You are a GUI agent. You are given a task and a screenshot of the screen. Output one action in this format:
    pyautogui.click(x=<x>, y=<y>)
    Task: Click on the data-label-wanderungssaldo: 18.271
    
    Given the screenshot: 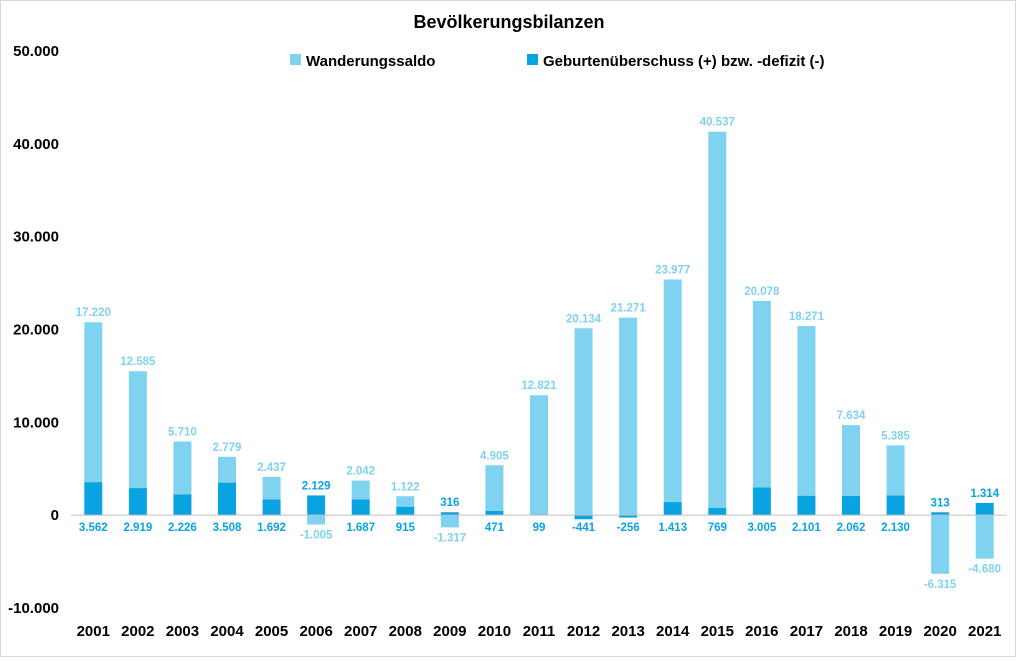 What is the action you would take?
    pyautogui.click(x=807, y=317)
    